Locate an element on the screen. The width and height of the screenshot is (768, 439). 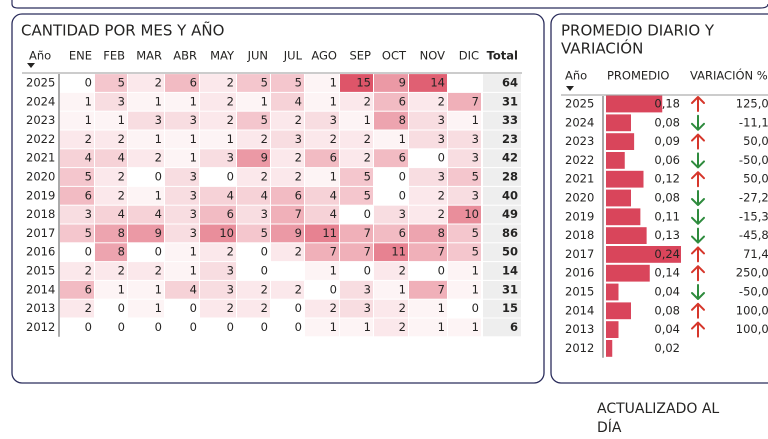
column-header: OCT is located at coordinates (394, 56).